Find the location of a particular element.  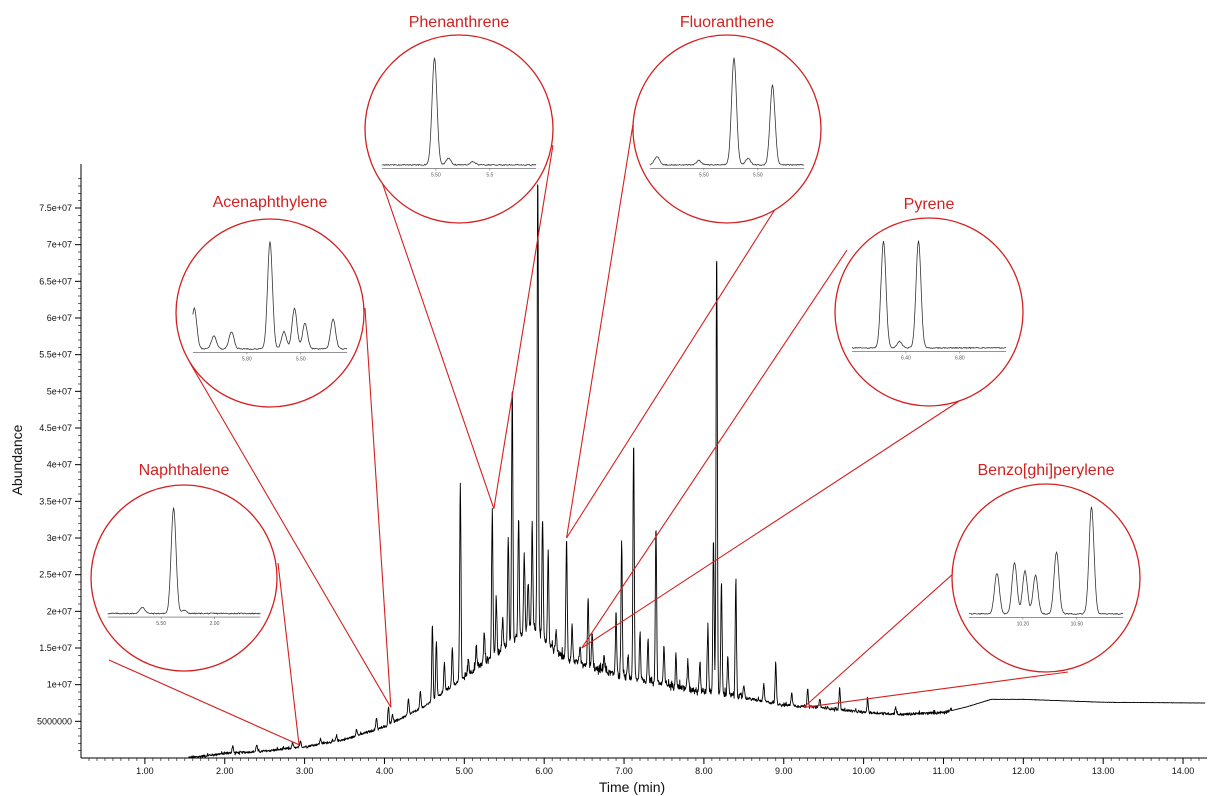

annotation-phenanthrene: 5.50 5.5 Phenanthrene is located at coordinates (459, 261).